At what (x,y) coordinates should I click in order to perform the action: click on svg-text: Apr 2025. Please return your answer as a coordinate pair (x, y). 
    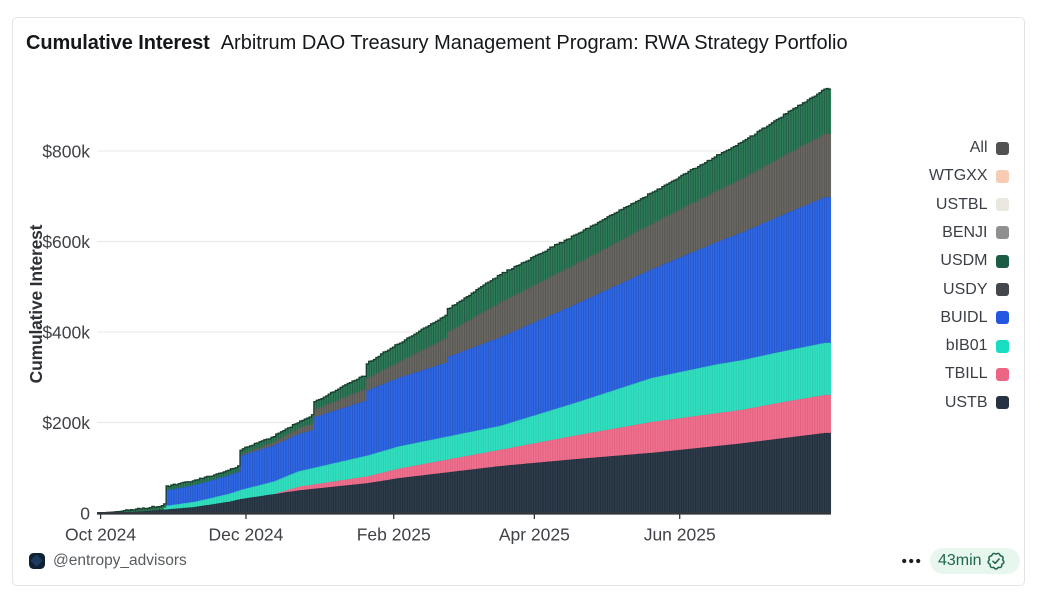
    Looking at the image, I should click on (534, 535).